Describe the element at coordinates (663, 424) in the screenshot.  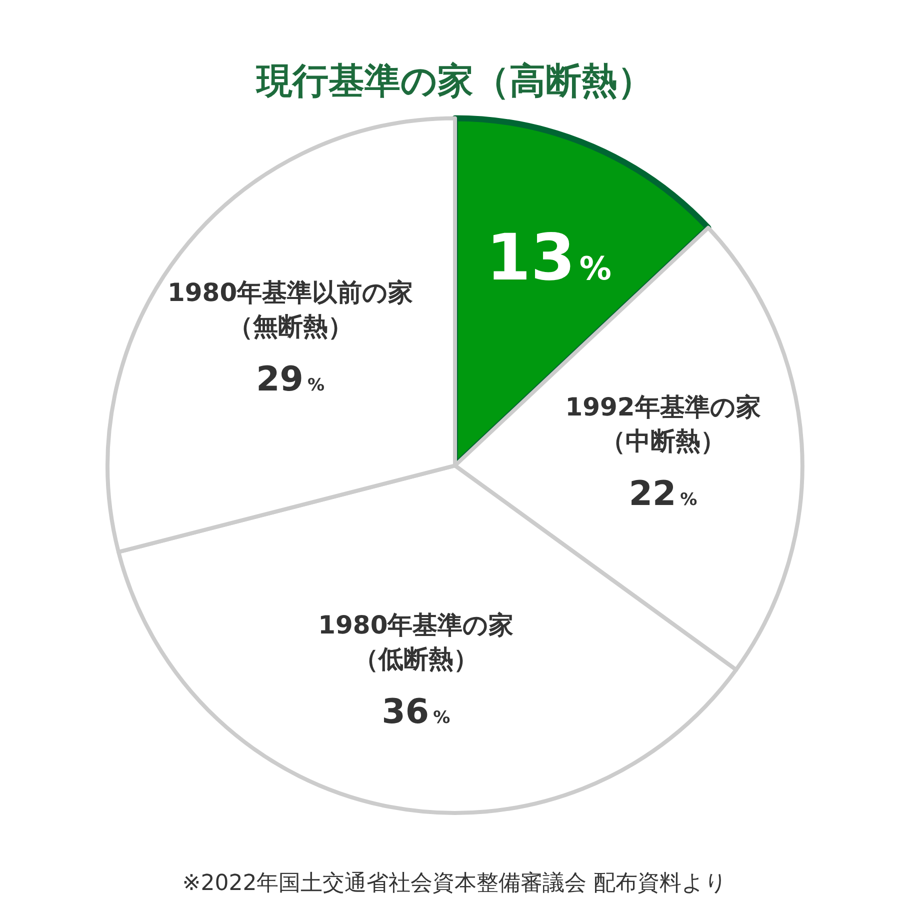
I see `slice-label: 1992年基準の家（中断熱）` at that location.